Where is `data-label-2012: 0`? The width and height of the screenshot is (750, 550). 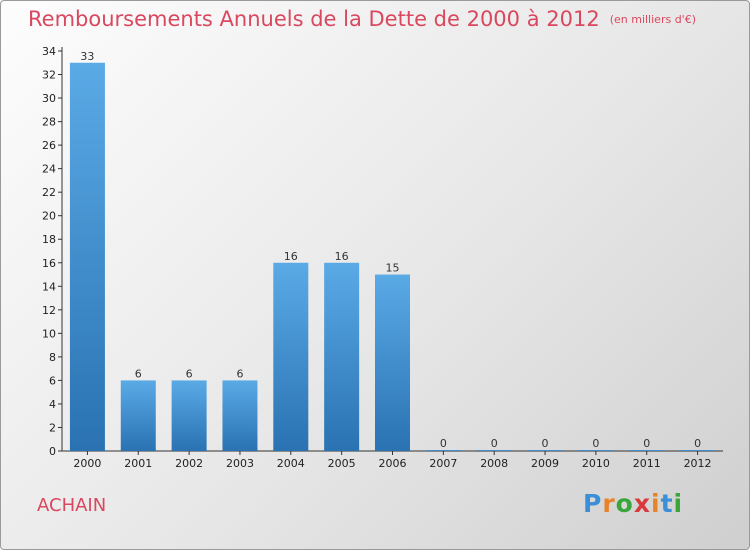 data-label-2012: 0 is located at coordinates (697, 443).